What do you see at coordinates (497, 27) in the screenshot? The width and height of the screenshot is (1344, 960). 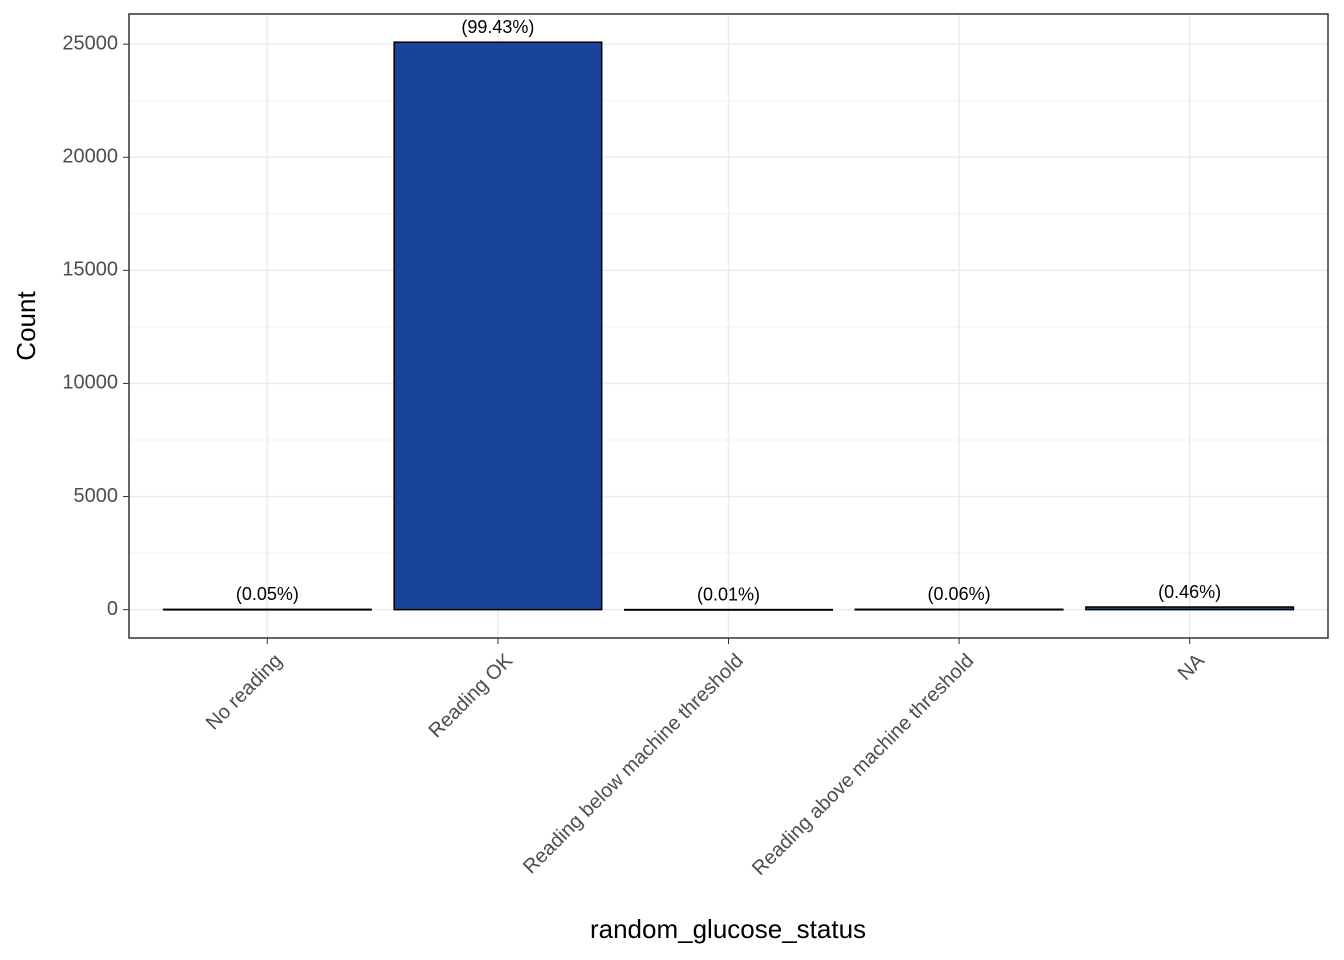 I see `bar-annotation: (99.43%)` at bounding box center [497, 27].